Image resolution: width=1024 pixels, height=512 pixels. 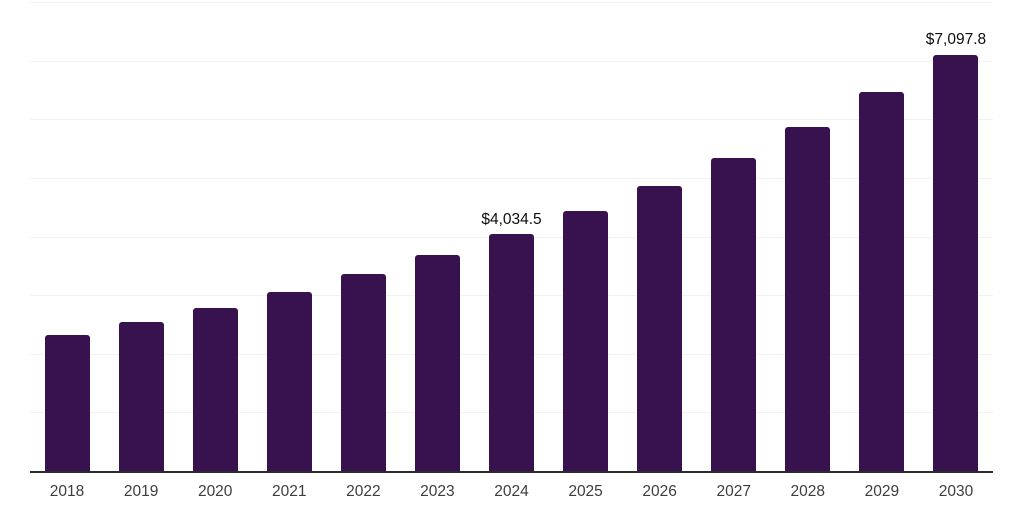 What do you see at coordinates (289, 491) in the screenshot?
I see `x-tick-label-2021: 2021` at bounding box center [289, 491].